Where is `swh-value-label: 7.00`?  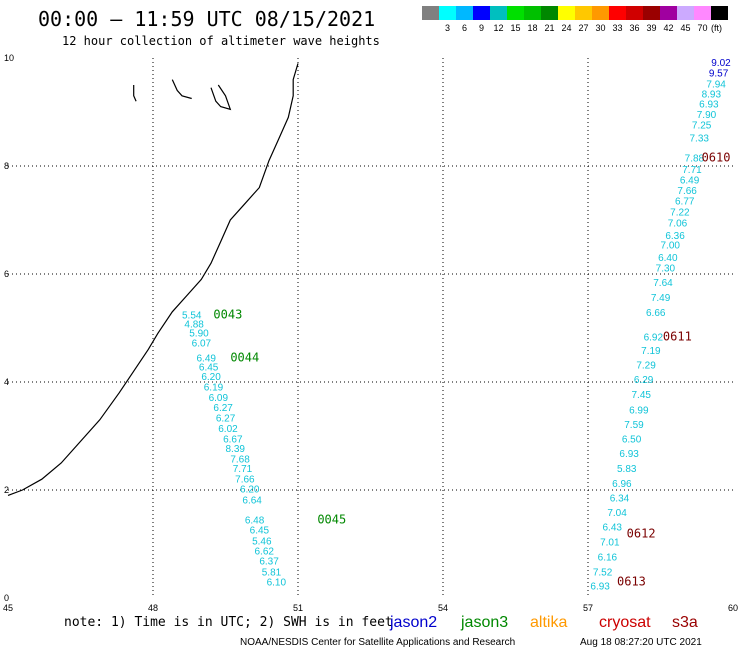 swh-value-label: 7.00 is located at coordinates (671, 246).